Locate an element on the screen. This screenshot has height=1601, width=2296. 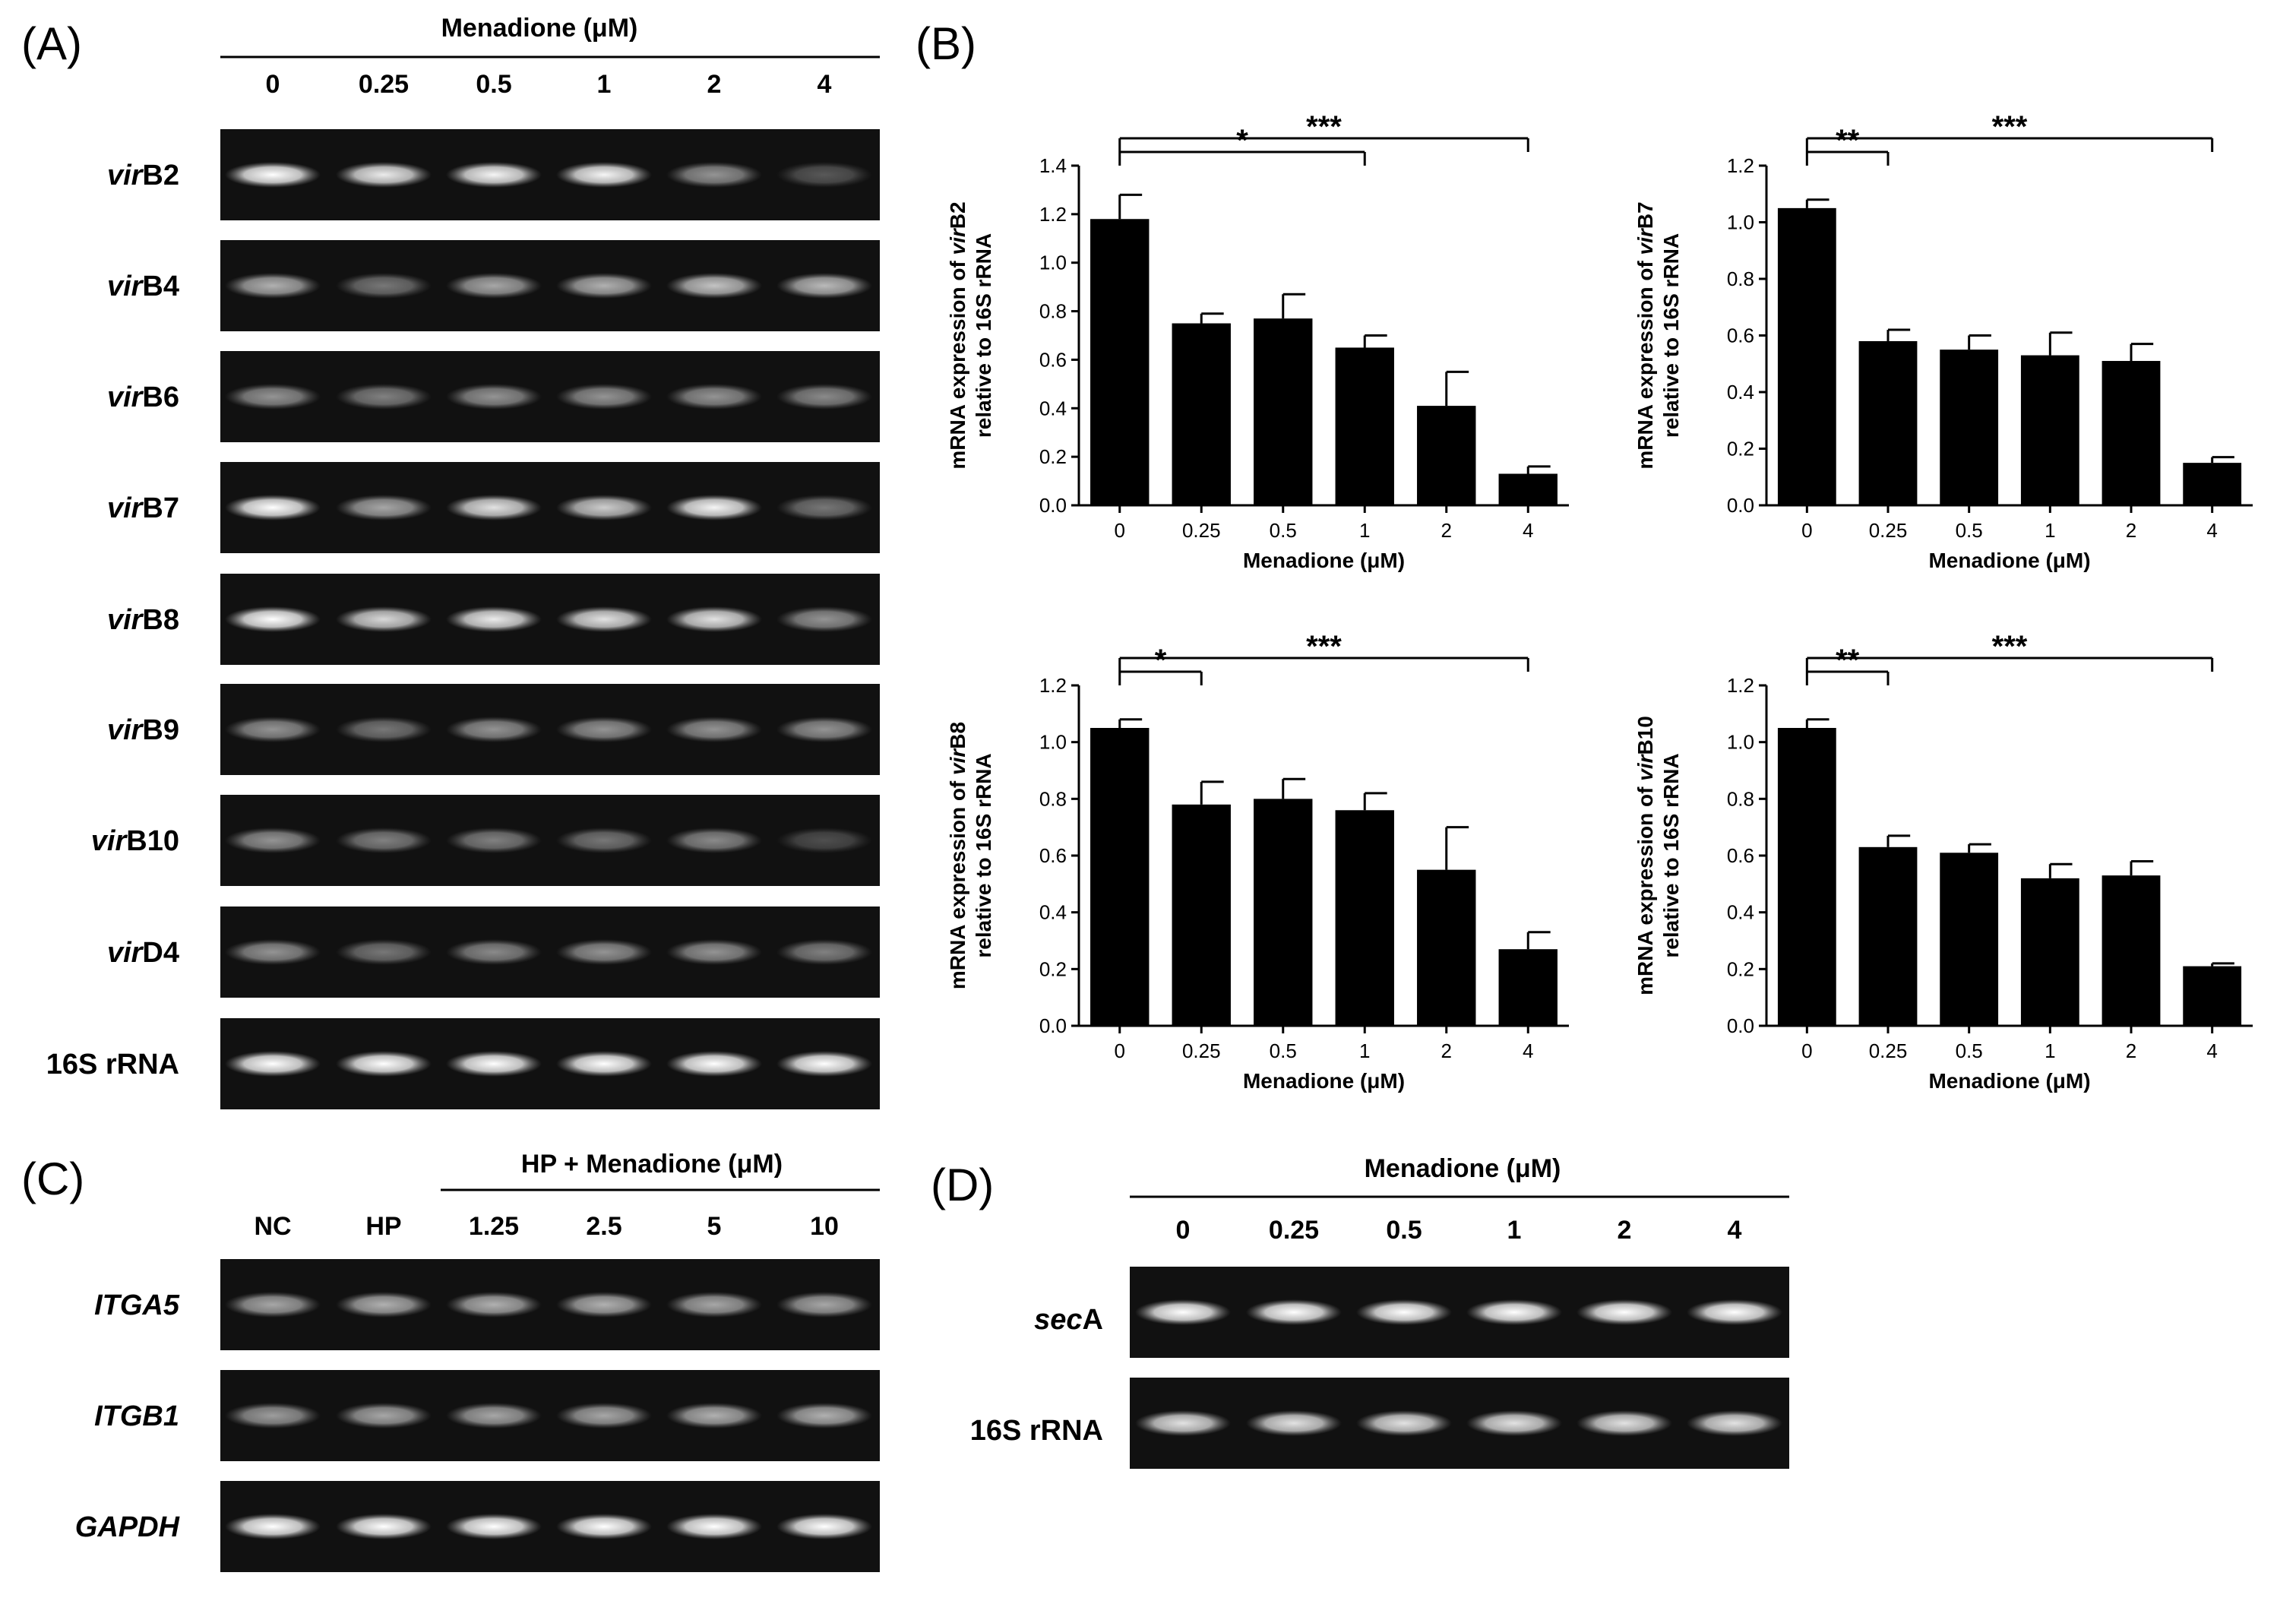
y-axis-label-line1: mRNA expression of virB7 is located at coordinates (1645, 335).